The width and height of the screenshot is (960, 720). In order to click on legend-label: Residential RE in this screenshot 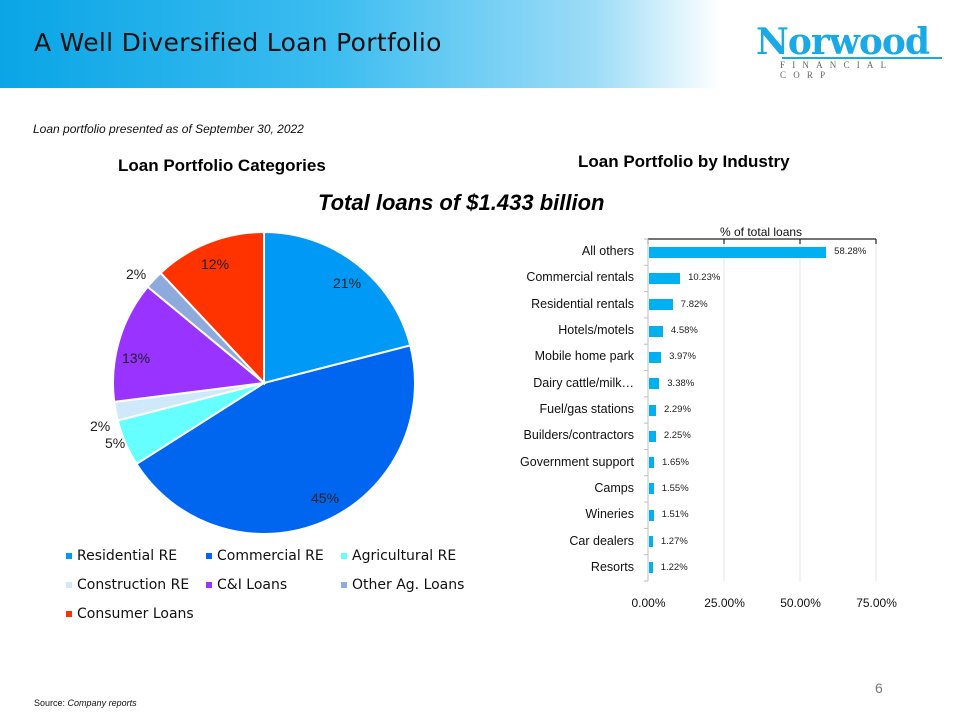, I will do `click(127, 556)`.